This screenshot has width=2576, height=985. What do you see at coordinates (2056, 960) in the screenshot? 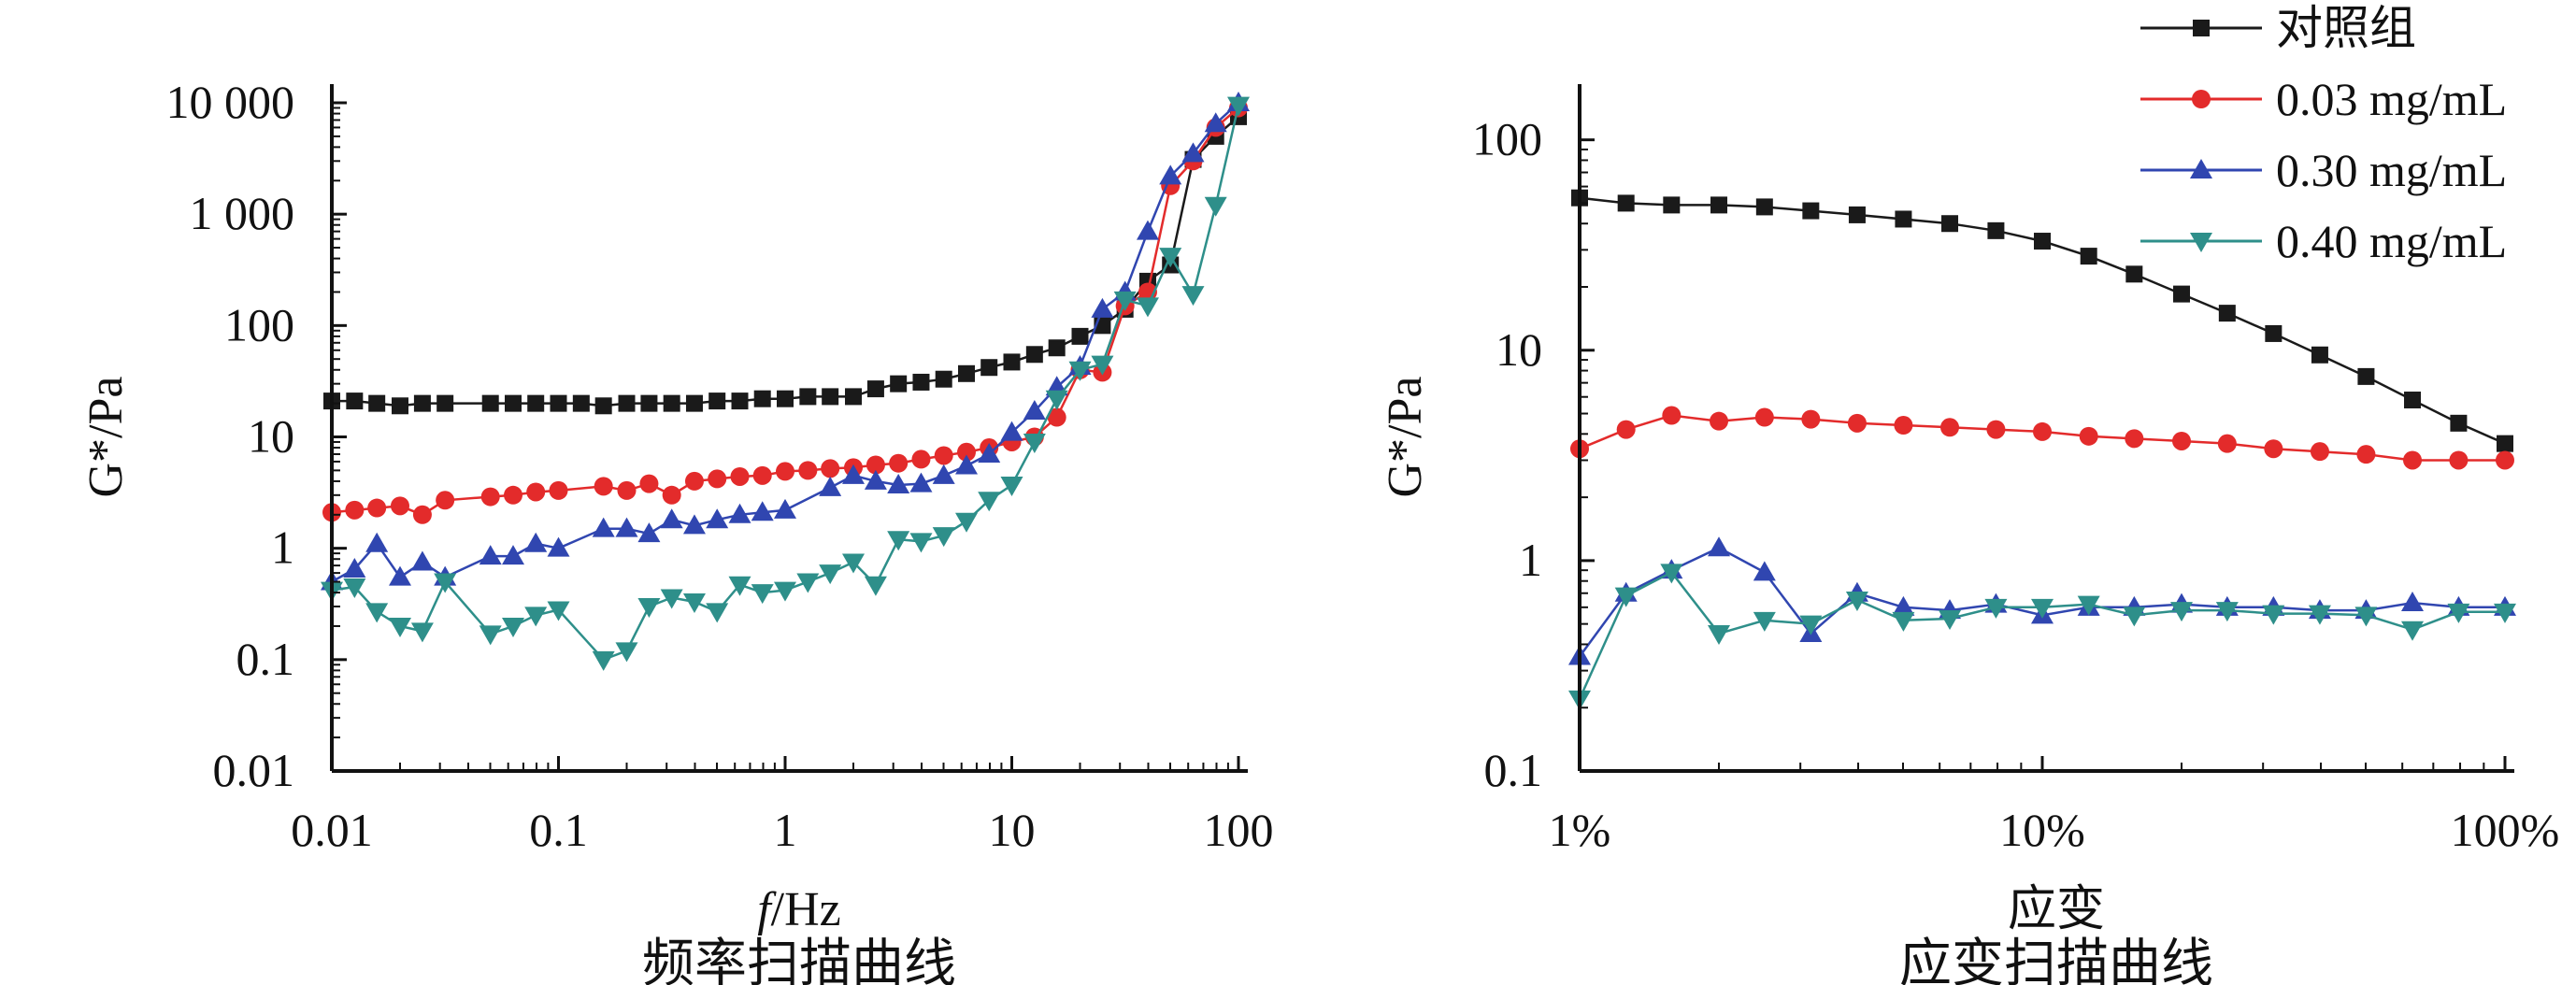
I see `chart-caption: 应变扫描曲线` at bounding box center [2056, 960].